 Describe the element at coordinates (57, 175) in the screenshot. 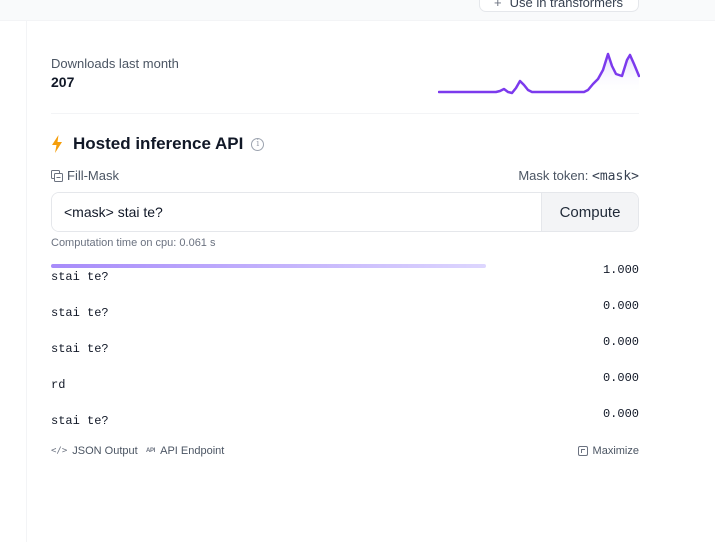

I see `fill-mask-icon` at that location.